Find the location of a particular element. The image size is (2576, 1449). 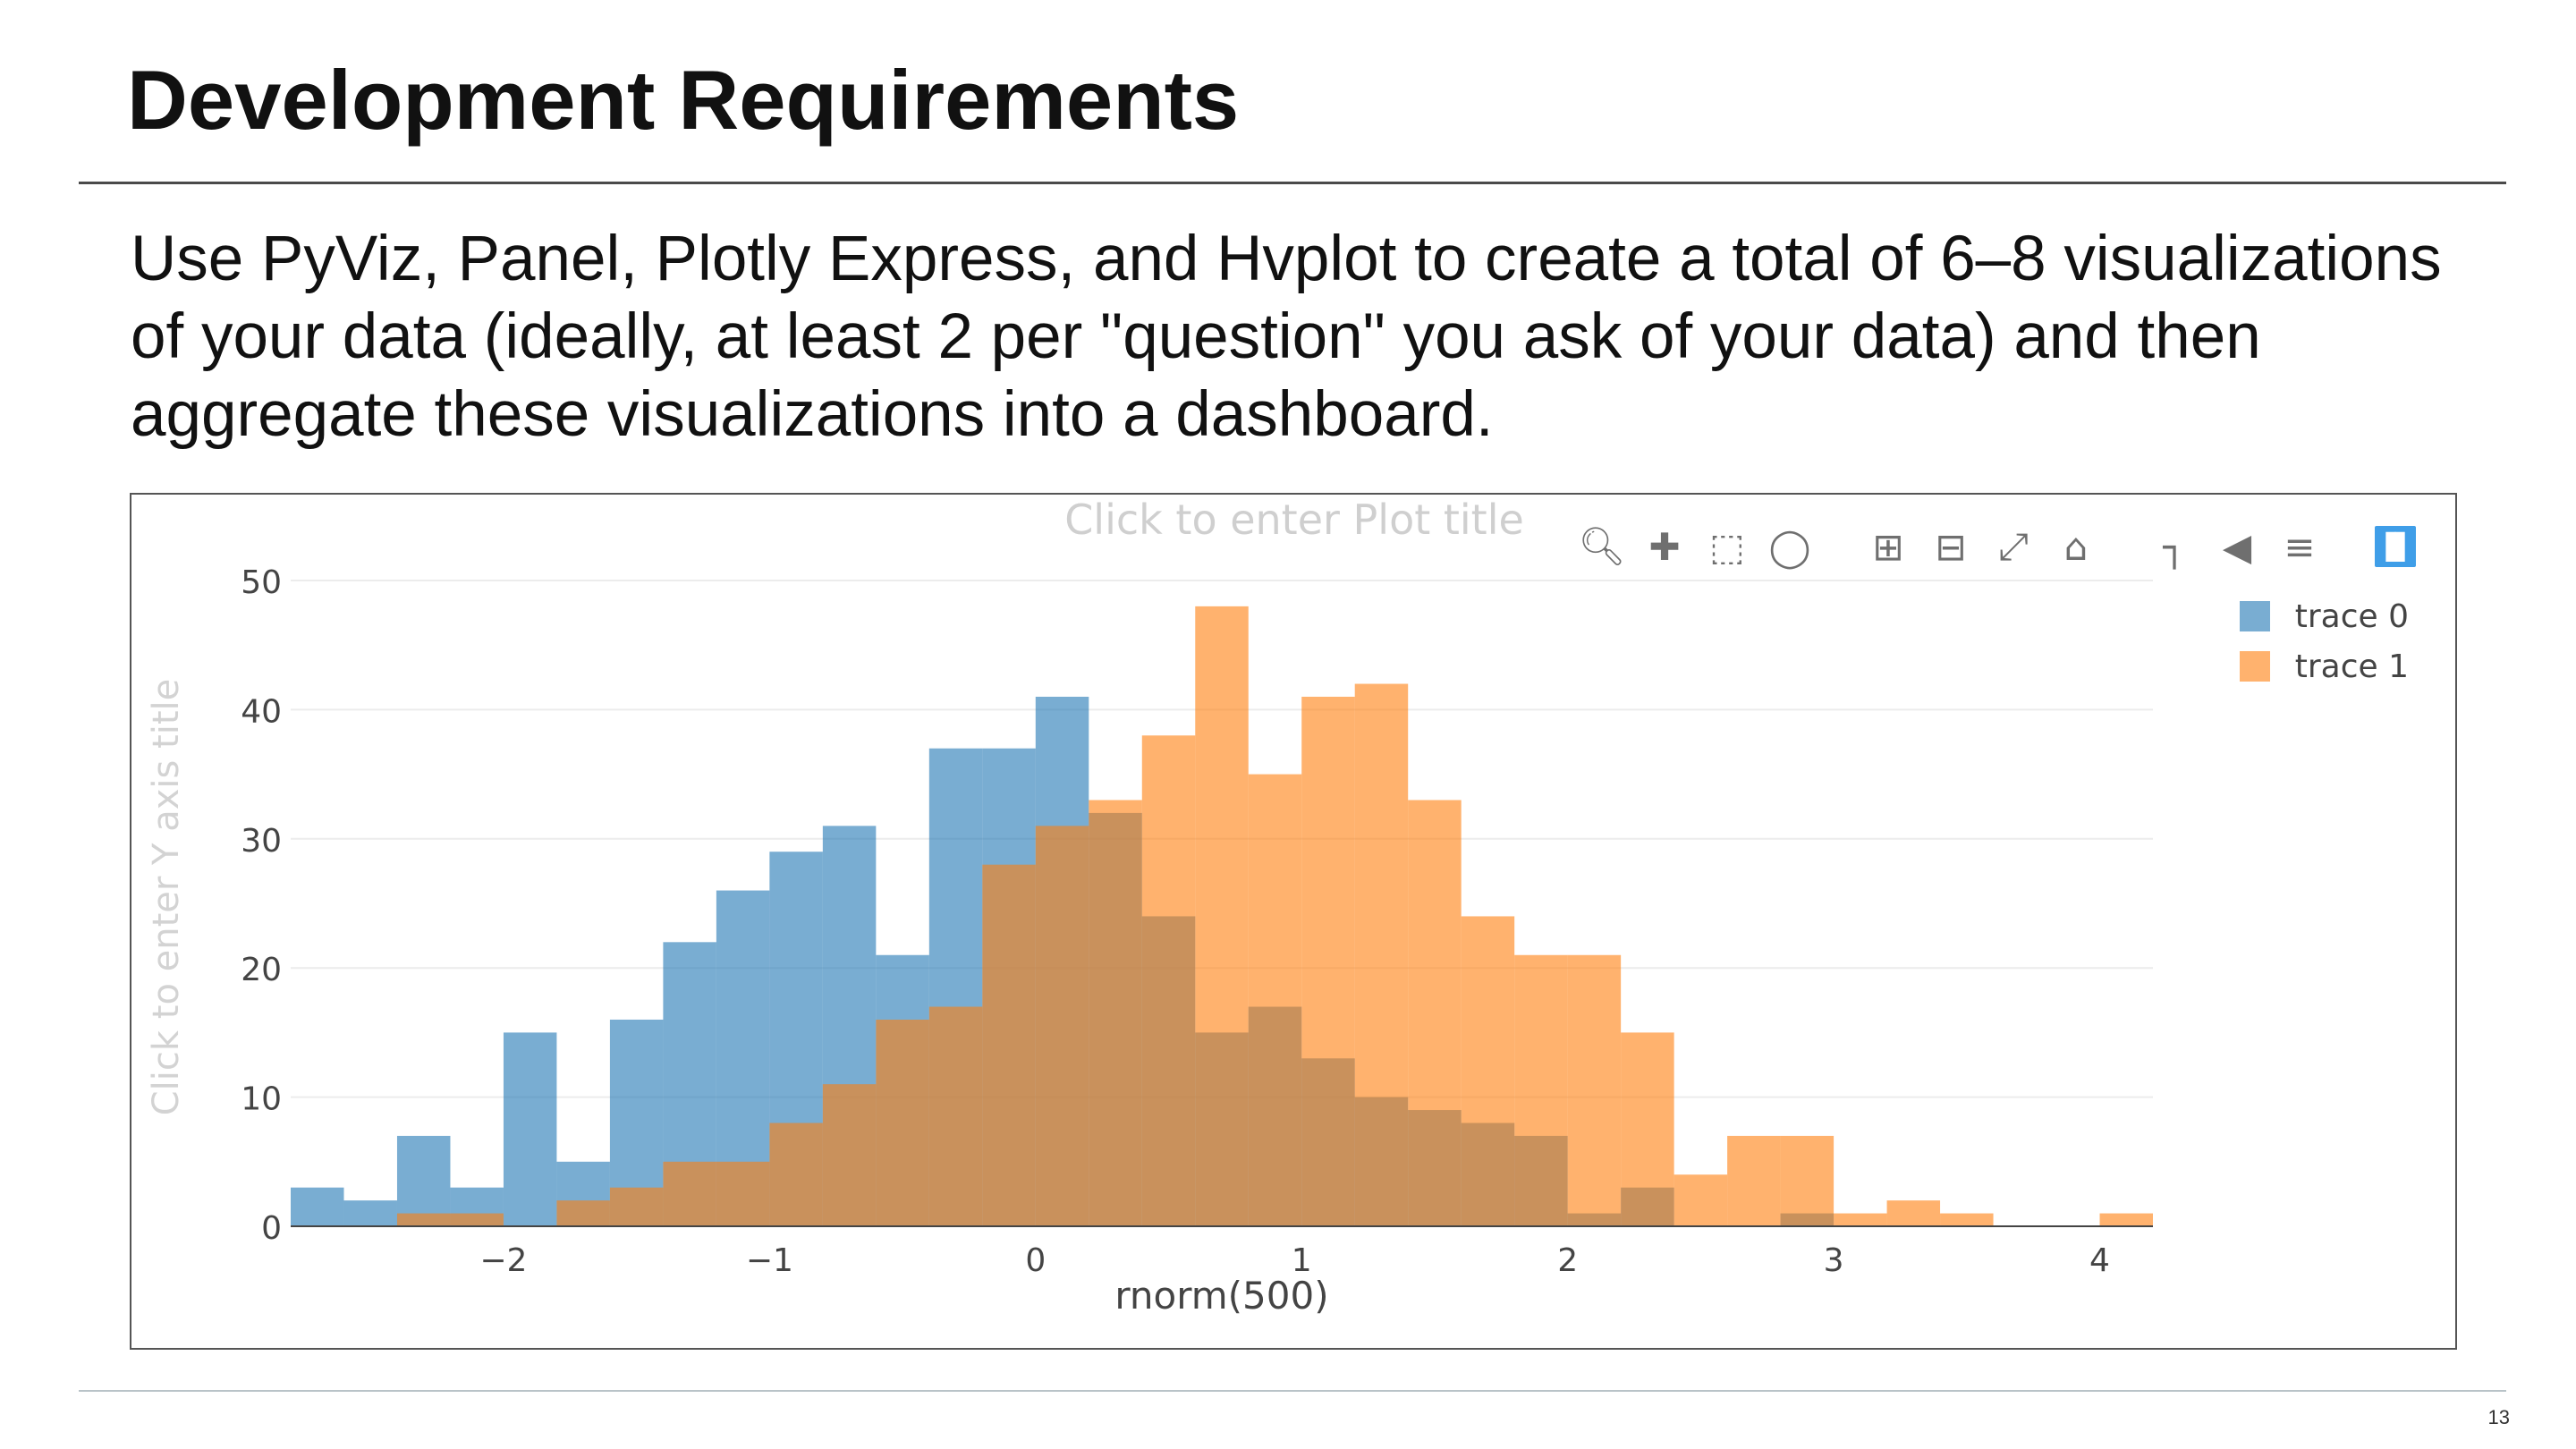

box-select-icon: ⬚ is located at coordinates (1727, 546).